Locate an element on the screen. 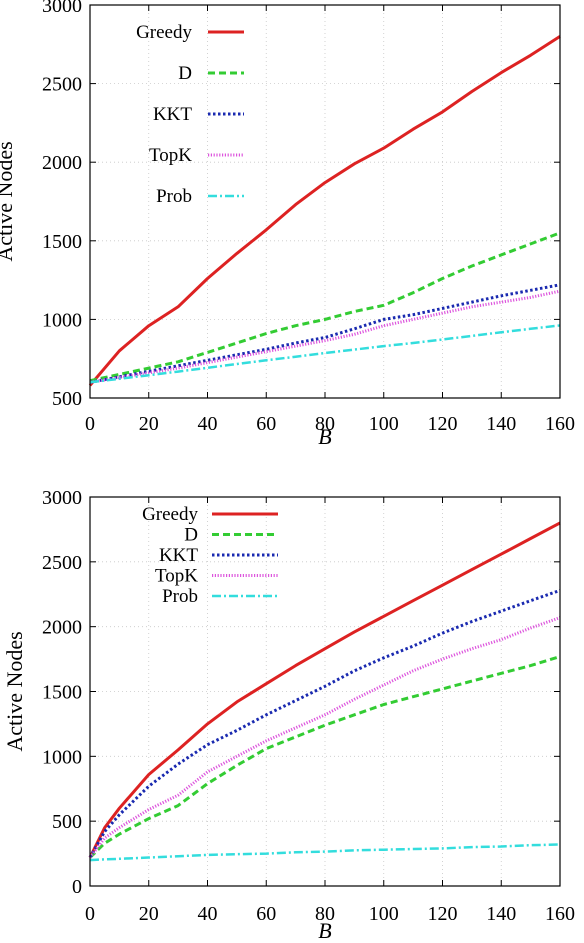 The width and height of the screenshot is (584, 943). series-line-d is located at coordinates (325, 307).